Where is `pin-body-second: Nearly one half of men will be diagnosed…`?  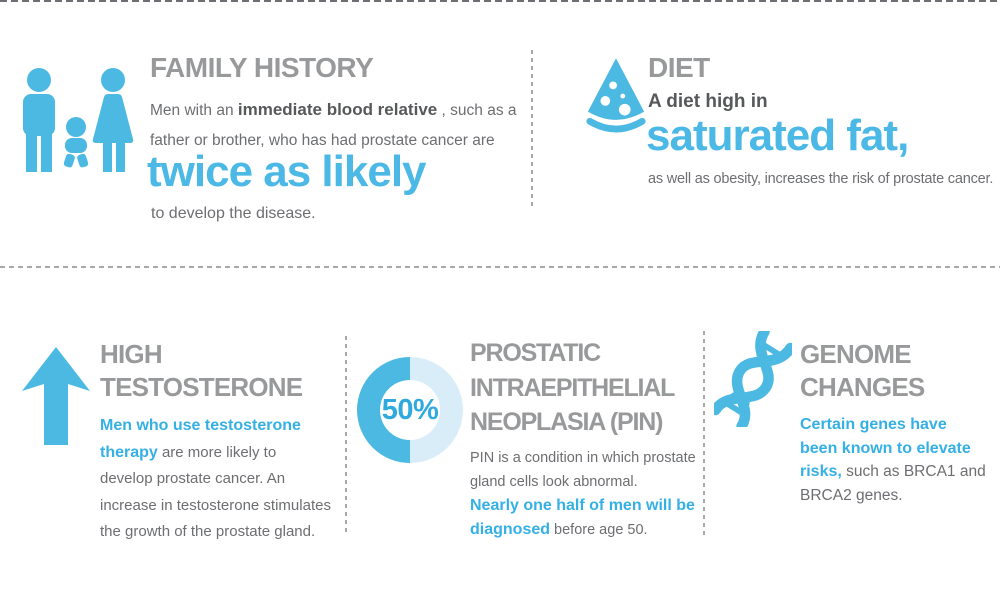
pin-body-second: Nearly one half of men will be diagnosed… is located at coordinates (589, 518).